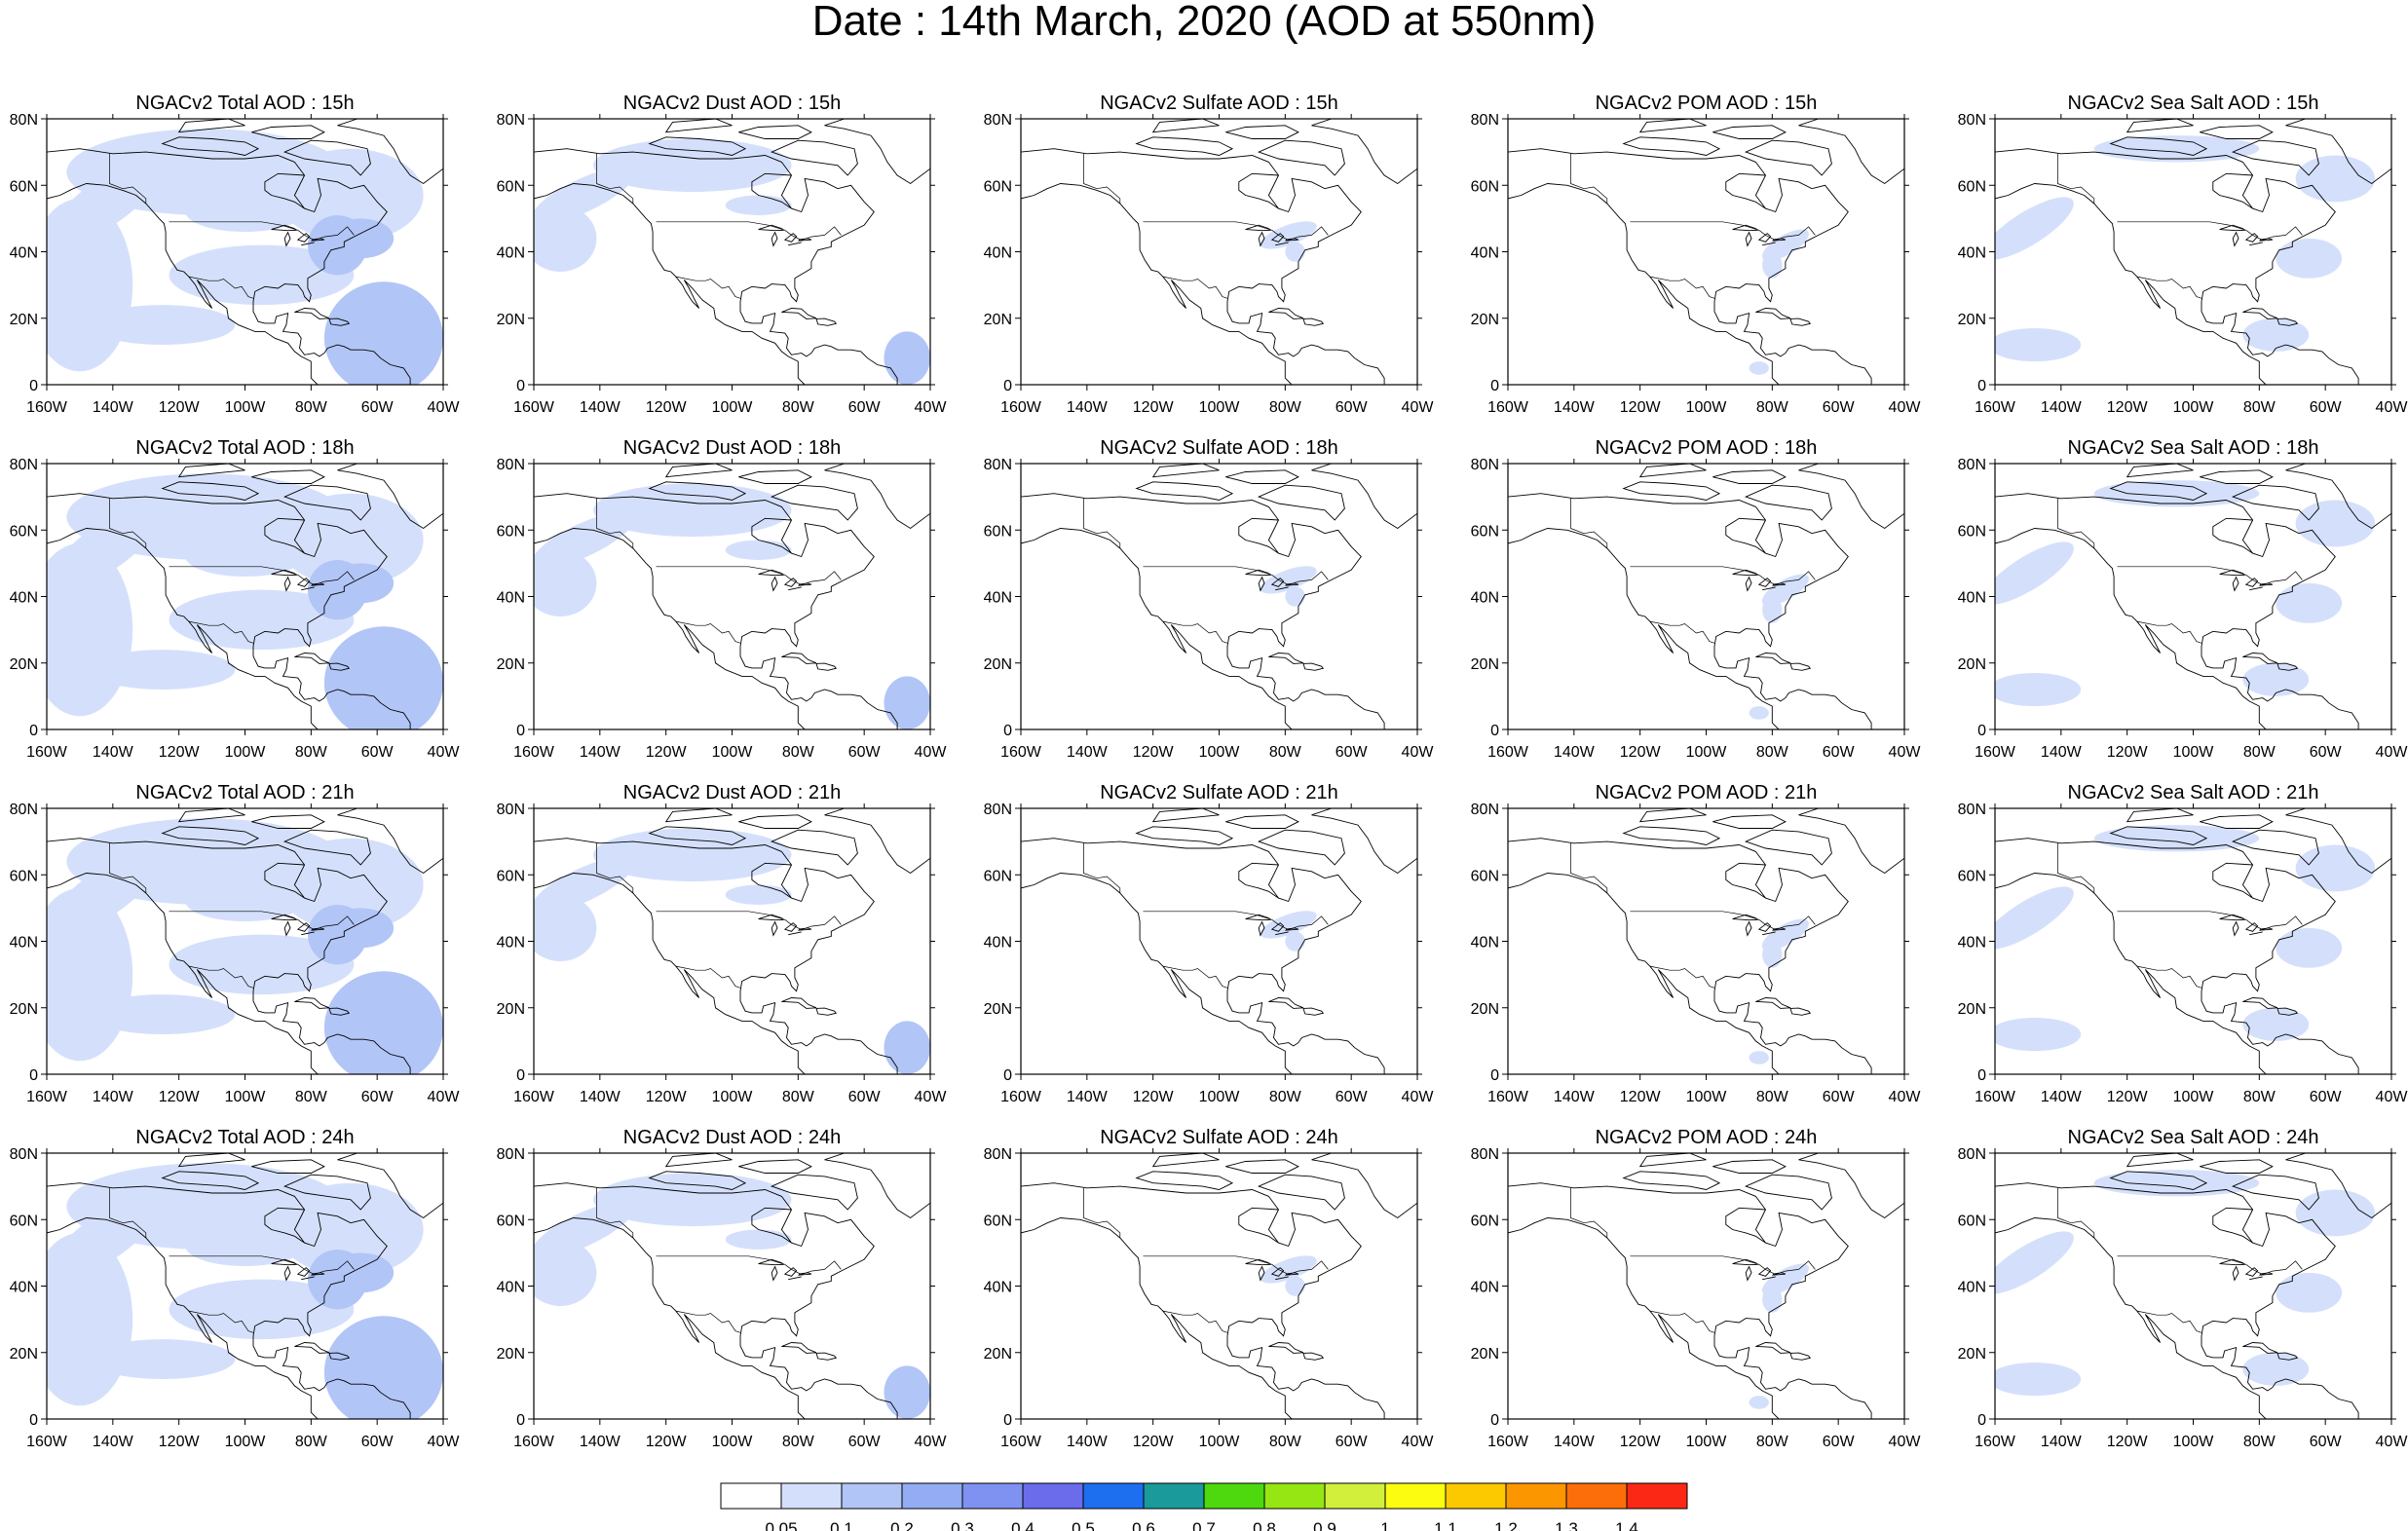 The width and height of the screenshot is (2408, 1531). I want to click on panel-title: NGACv2 Sea Salt AOD : 15h, so click(2193, 103).